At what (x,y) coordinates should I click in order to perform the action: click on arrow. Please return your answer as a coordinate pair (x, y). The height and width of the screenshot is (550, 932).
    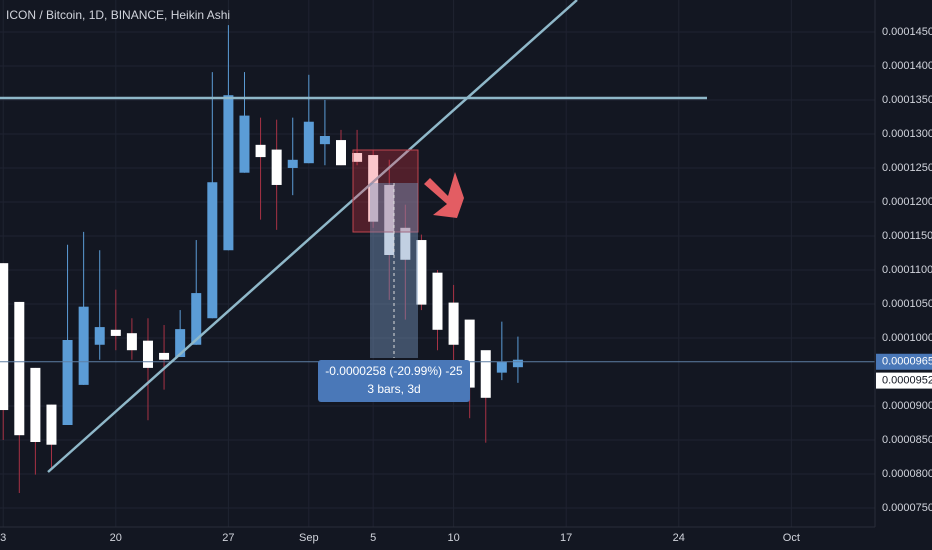
    Looking at the image, I should click on (444, 195).